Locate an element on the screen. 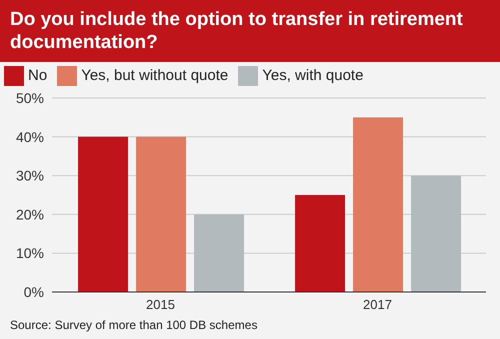 The image size is (500, 339). y-tick-label: 0% is located at coordinates (34, 292).